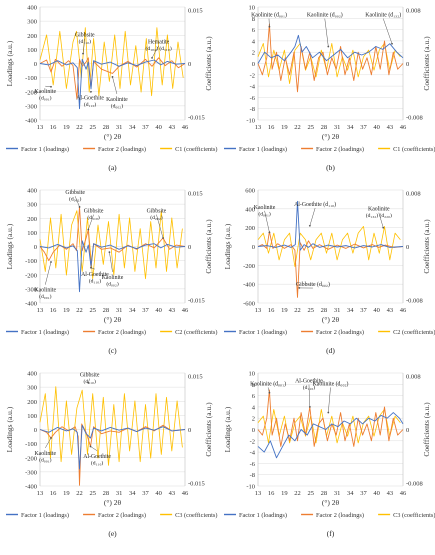  I want to click on panel-label: (c), so click(112, 350).